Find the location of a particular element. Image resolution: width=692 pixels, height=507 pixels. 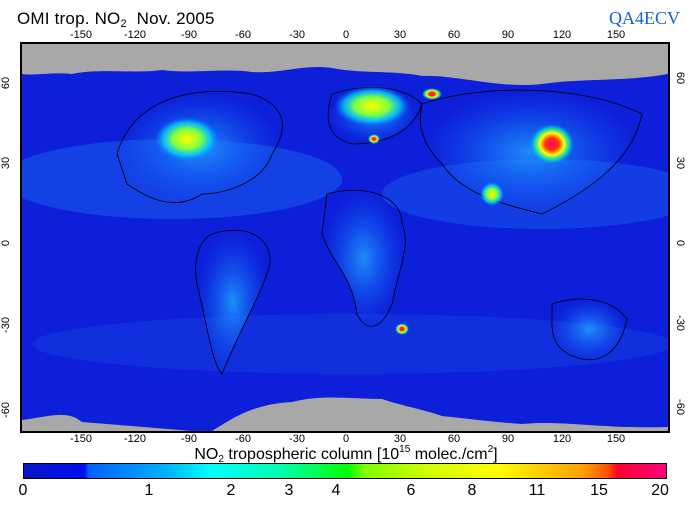

lat-tick-right: -30 is located at coordinates (680, 323).